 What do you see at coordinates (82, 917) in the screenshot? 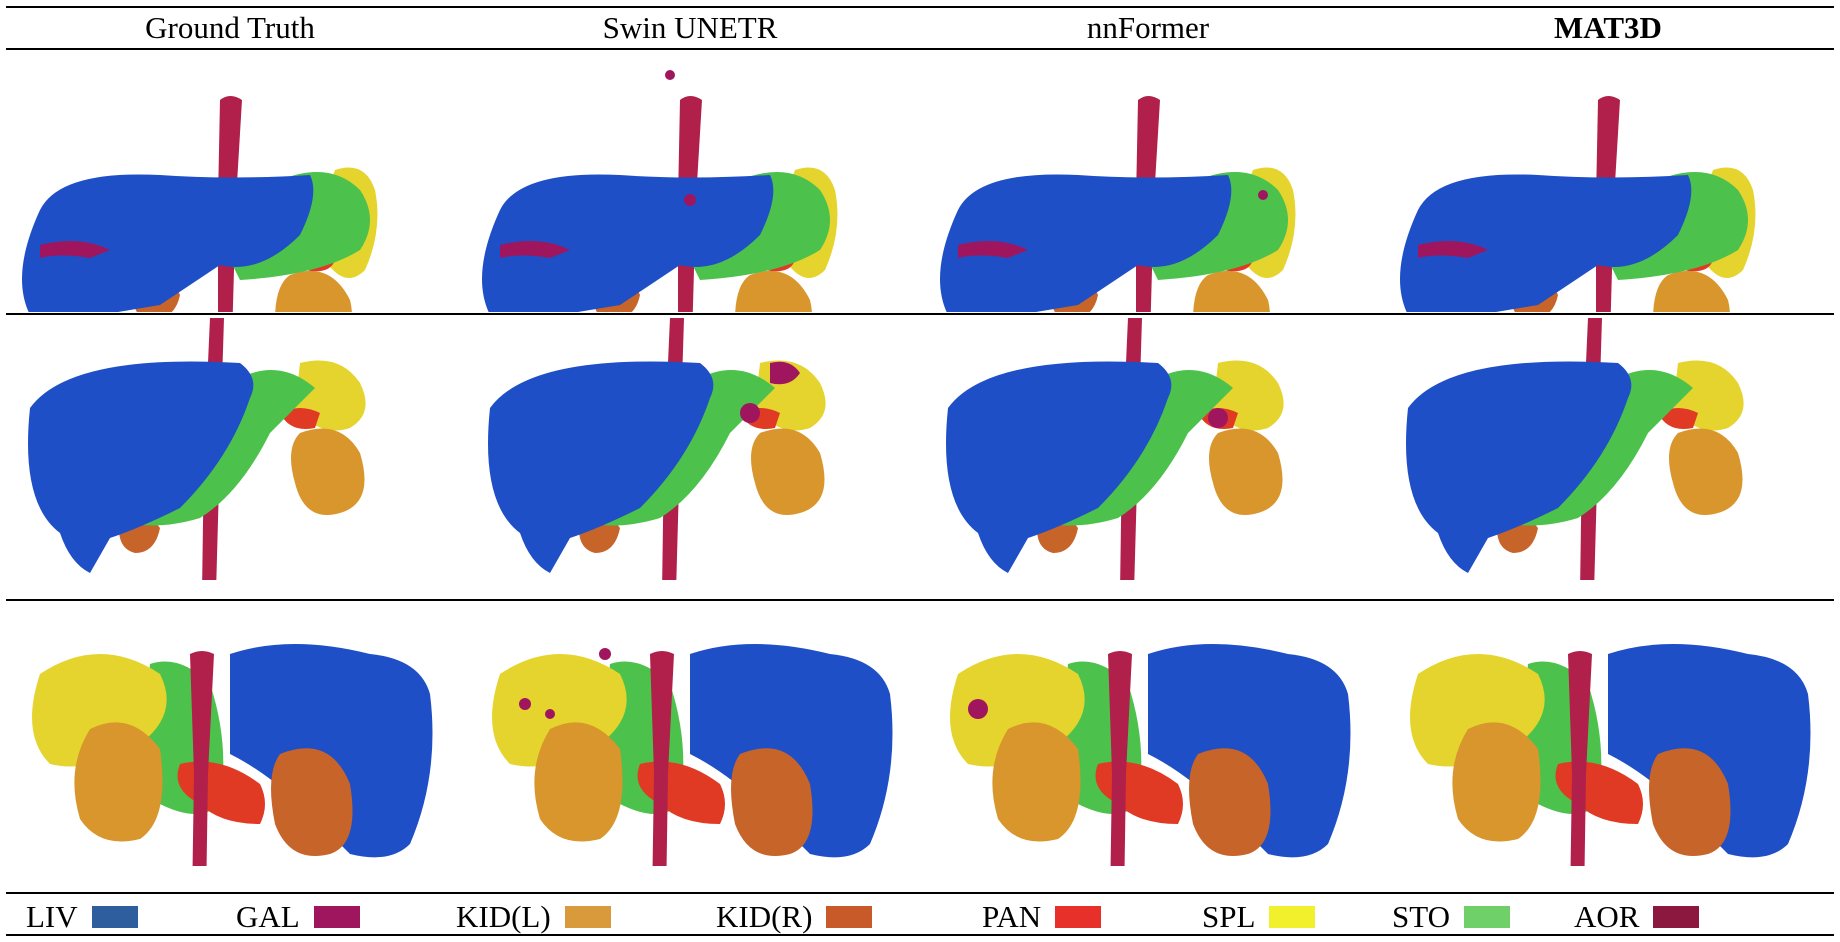
I see `legend-item-liv: LIV` at bounding box center [82, 917].